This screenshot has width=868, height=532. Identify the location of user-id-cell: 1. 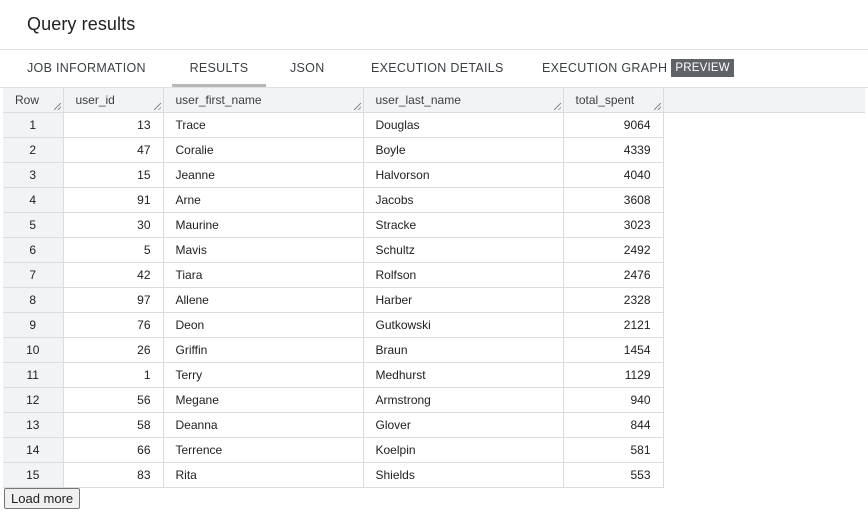
(113, 375).